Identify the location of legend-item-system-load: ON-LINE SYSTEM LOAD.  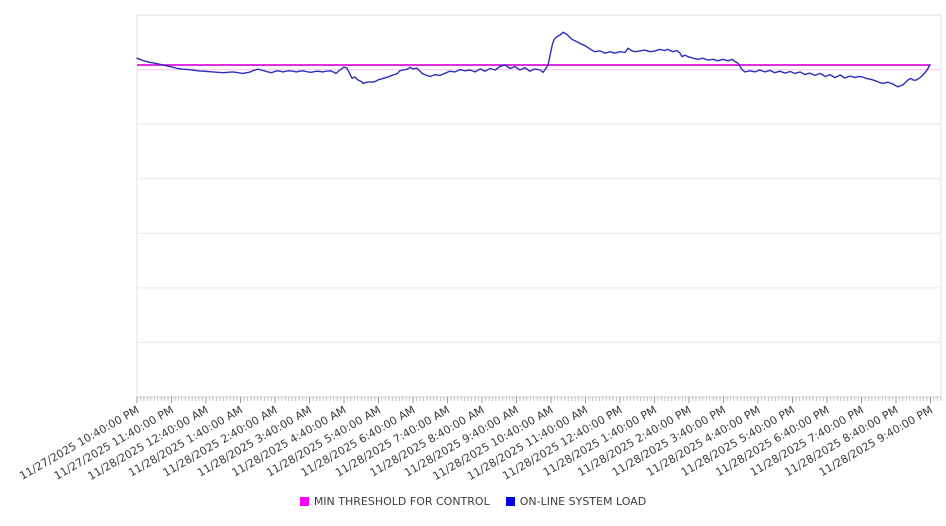
(576, 501).